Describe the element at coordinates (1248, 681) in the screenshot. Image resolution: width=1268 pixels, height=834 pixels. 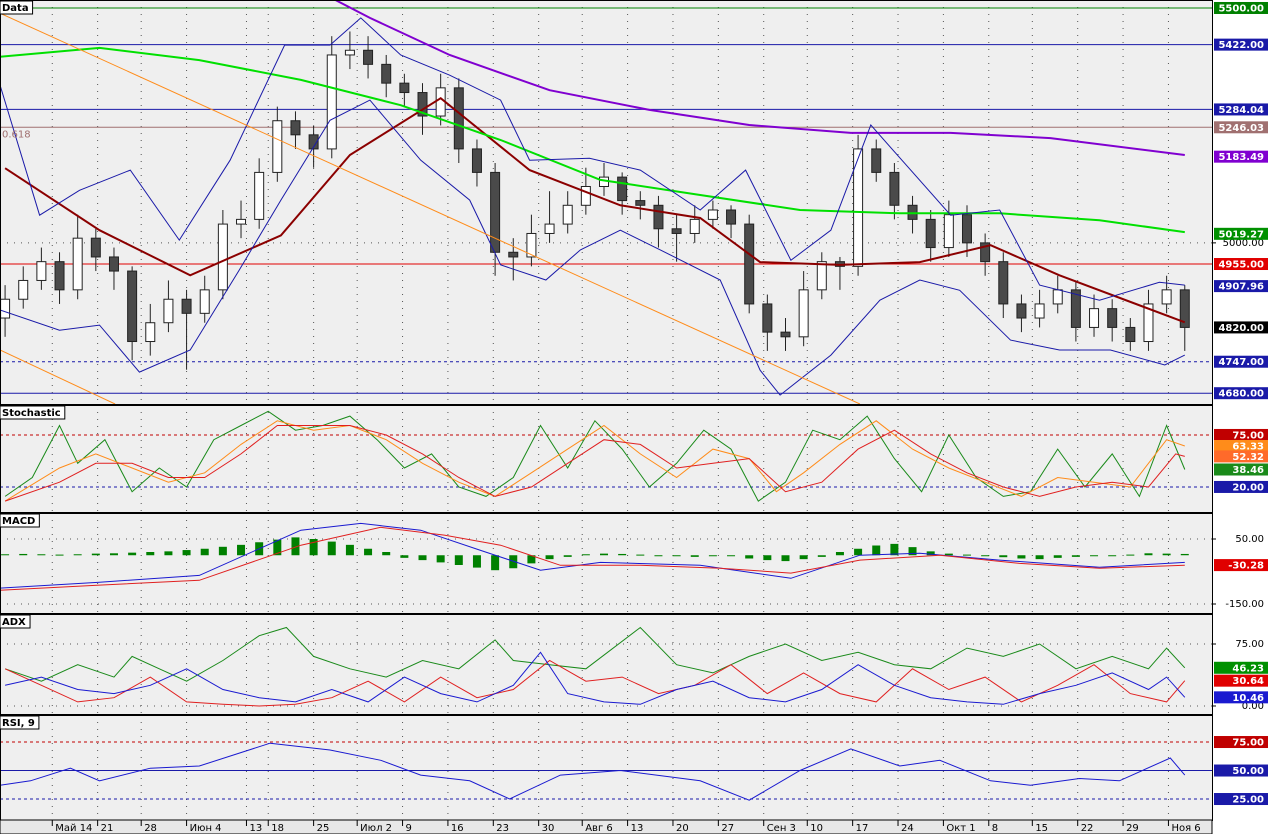
I see `value-box-label: 30.64` at that location.